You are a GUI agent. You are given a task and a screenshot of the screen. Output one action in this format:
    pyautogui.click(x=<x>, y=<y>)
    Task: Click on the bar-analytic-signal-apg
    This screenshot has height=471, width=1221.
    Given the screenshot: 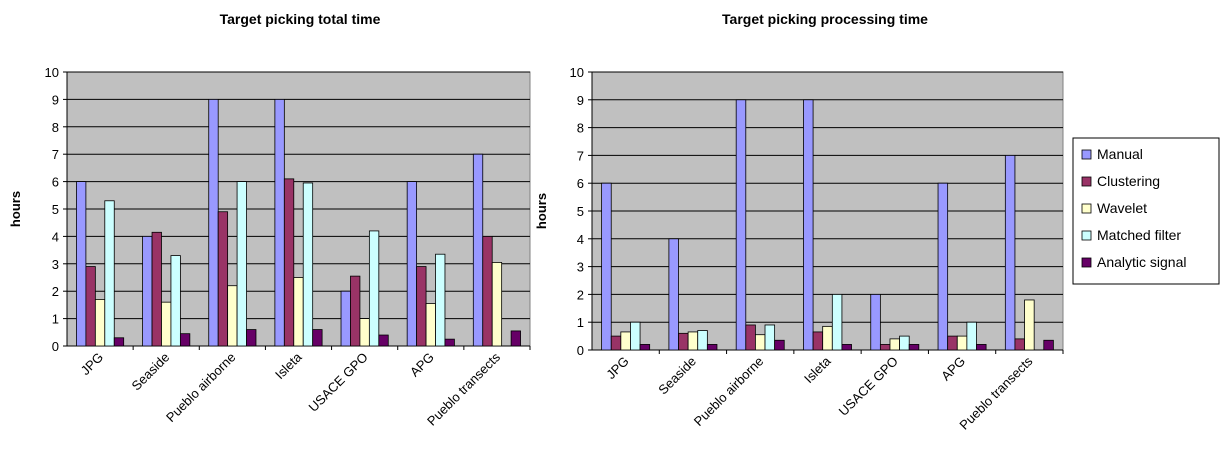 What is the action you would take?
    pyautogui.click(x=449, y=342)
    